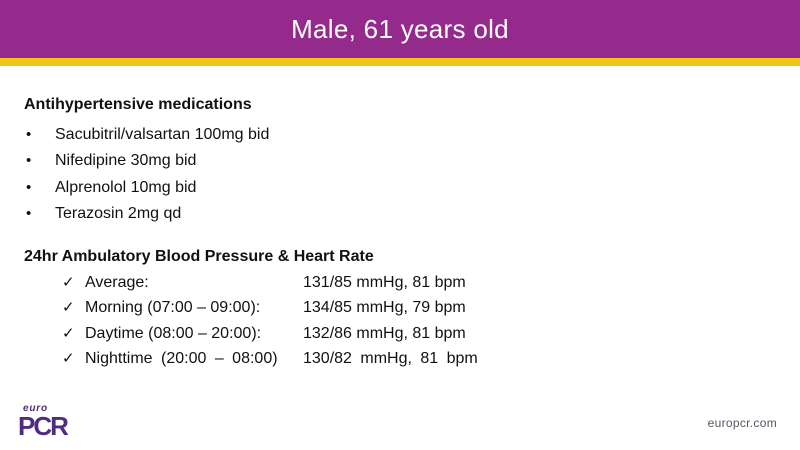 The image size is (800, 450). I want to click on bp-row-label: Morning (07:00 – 09:00):, so click(173, 308).